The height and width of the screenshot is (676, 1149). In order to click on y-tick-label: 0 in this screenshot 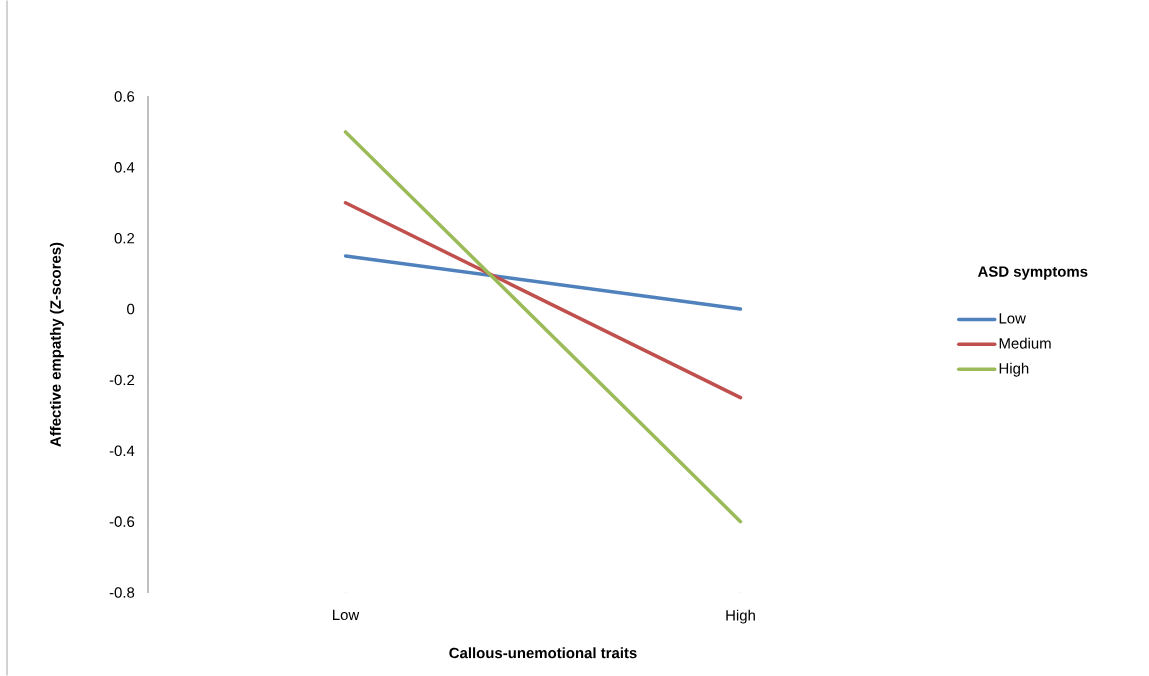, I will do `click(131, 309)`.